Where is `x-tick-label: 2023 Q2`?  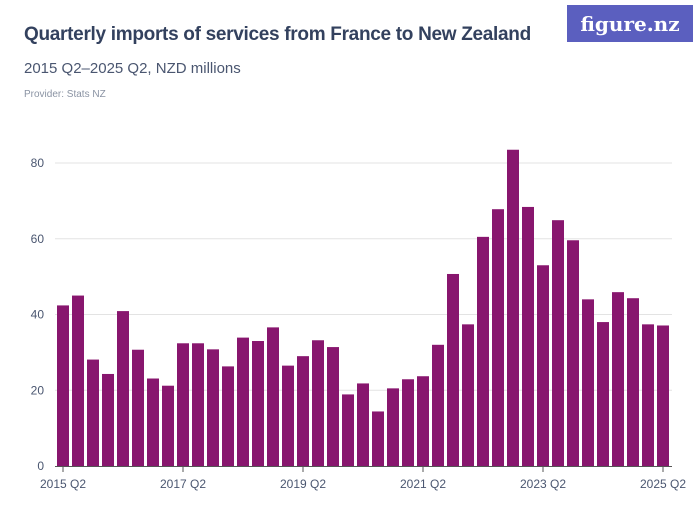
x-tick-label: 2023 Q2 is located at coordinates (543, 484).